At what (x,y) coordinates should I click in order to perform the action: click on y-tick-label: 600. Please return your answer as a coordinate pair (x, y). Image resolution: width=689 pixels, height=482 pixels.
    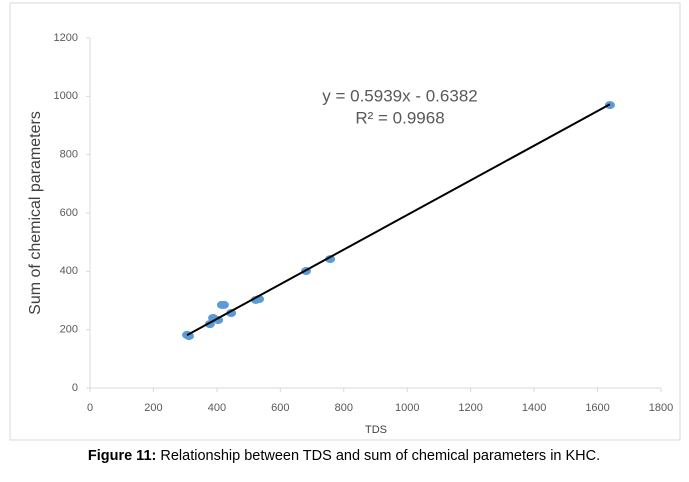
    Looking at the image, I should click on (69, 213).